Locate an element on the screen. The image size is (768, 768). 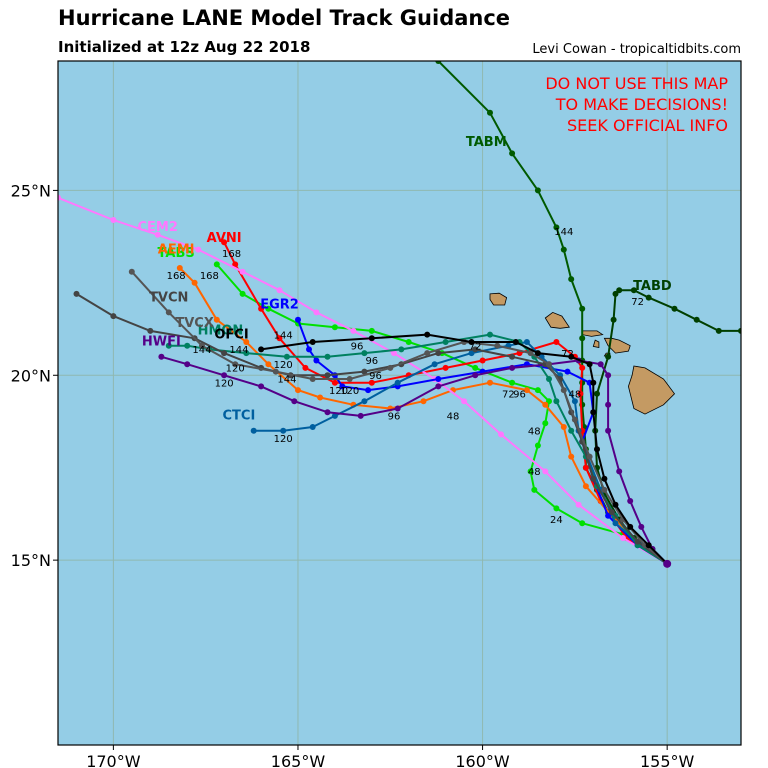
island is located at coordinates (498, 299).